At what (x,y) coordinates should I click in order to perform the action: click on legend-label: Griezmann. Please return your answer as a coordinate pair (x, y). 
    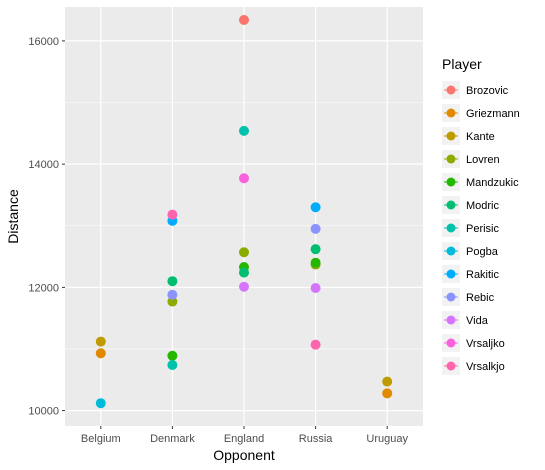
    Looking at the image, I should click on (493, 114).